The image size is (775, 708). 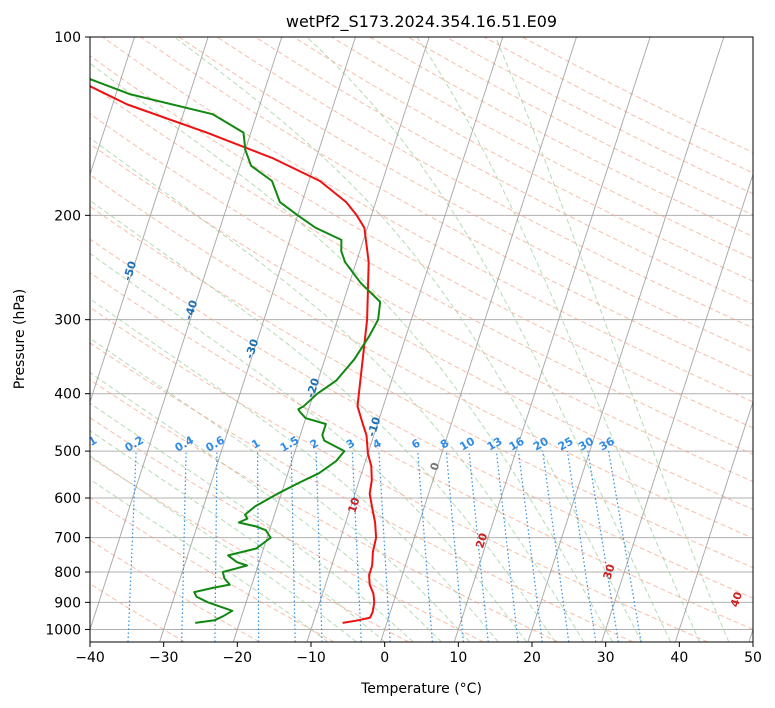 I want to click on isotherm-label: -20, so click(x=313, y=387).